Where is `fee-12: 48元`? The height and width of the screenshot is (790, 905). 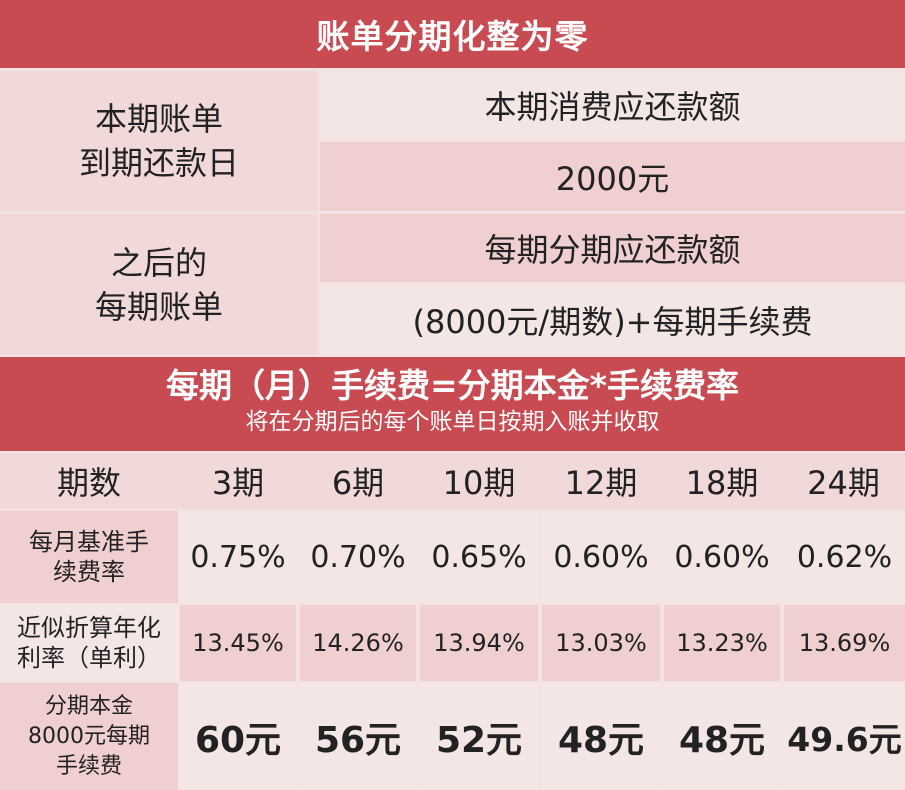
fee-12: 48元 is located at coordinates (601, 736).